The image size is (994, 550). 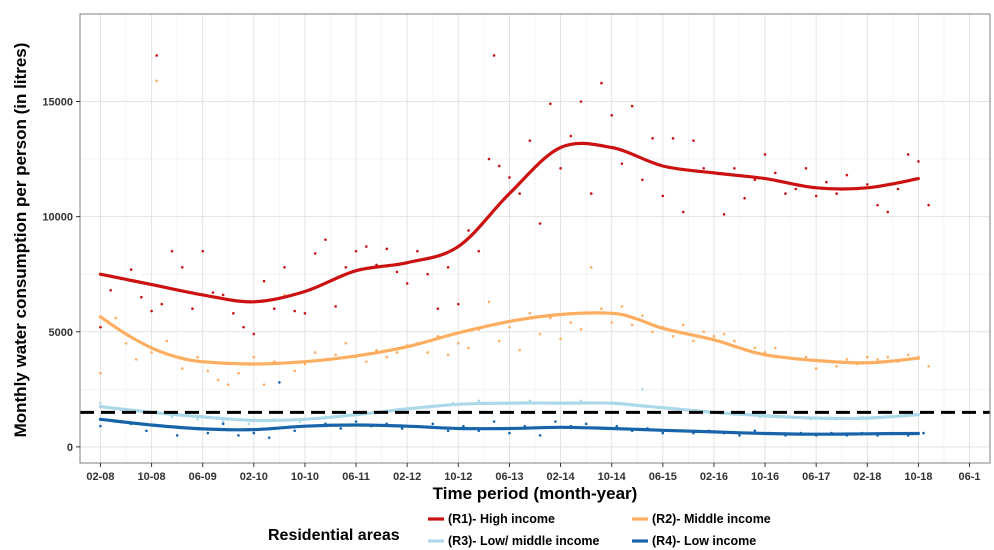 I want to click on x-tick-label: 02-12, so click(x=407, y=477).